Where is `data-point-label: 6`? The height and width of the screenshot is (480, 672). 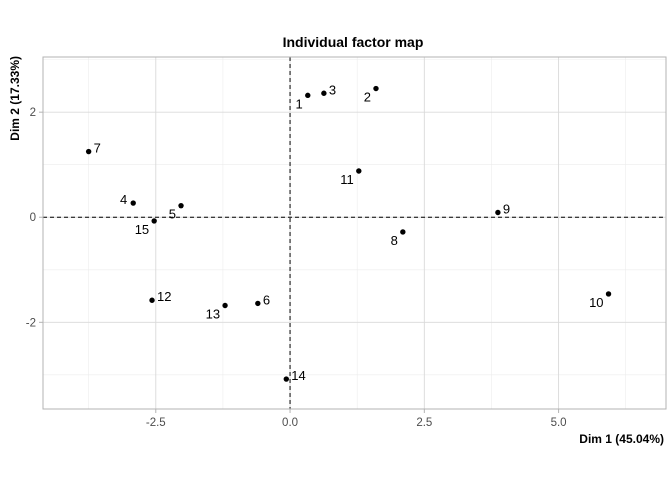 data-point-label: 6 is located at coordinates (266, 299).